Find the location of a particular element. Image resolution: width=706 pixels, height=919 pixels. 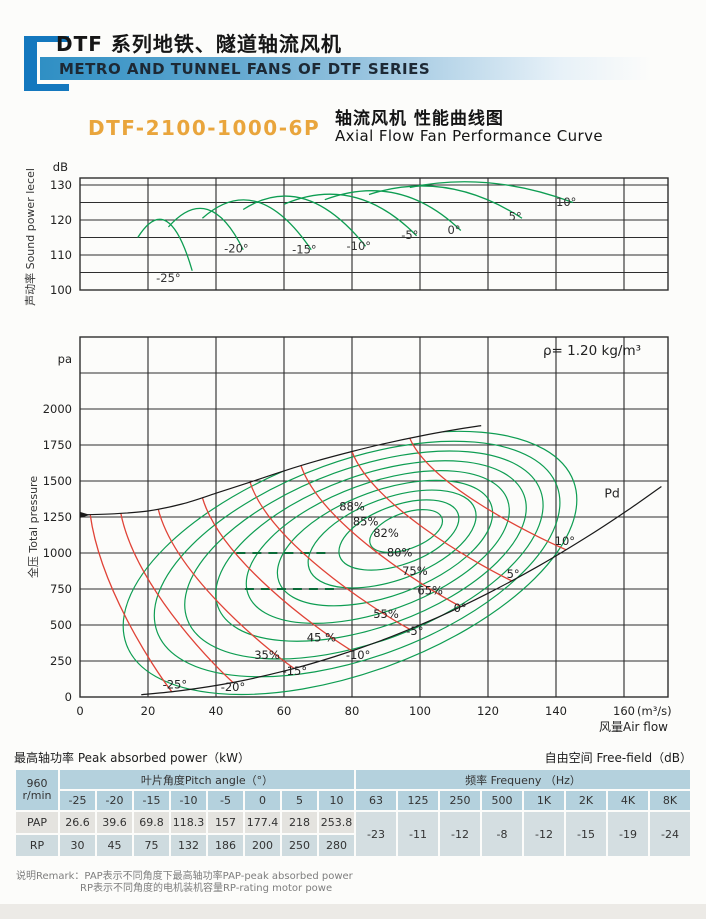

frequency-value: 8K is located at coordinates (670, 800).